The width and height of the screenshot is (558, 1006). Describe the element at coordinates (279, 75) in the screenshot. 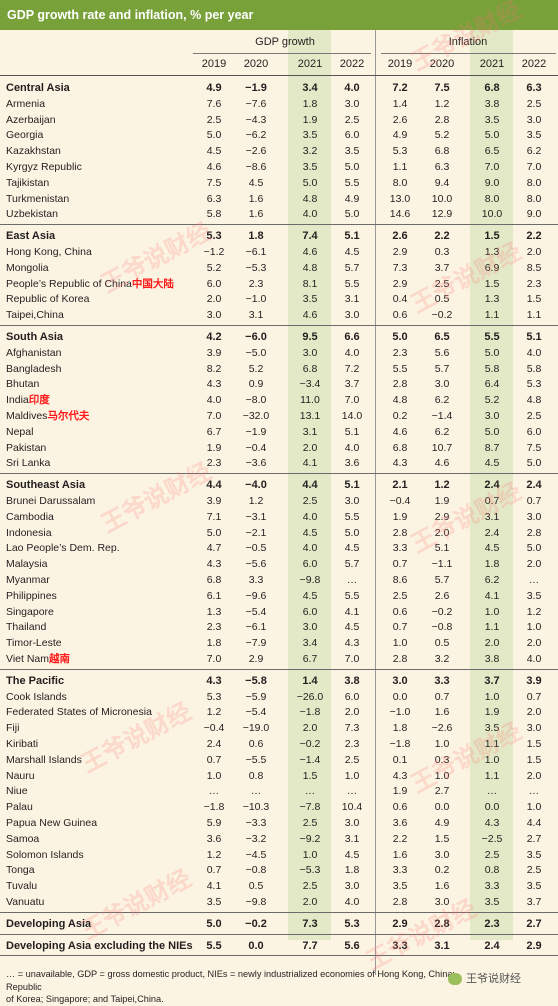

I see `header-rule` at that location.